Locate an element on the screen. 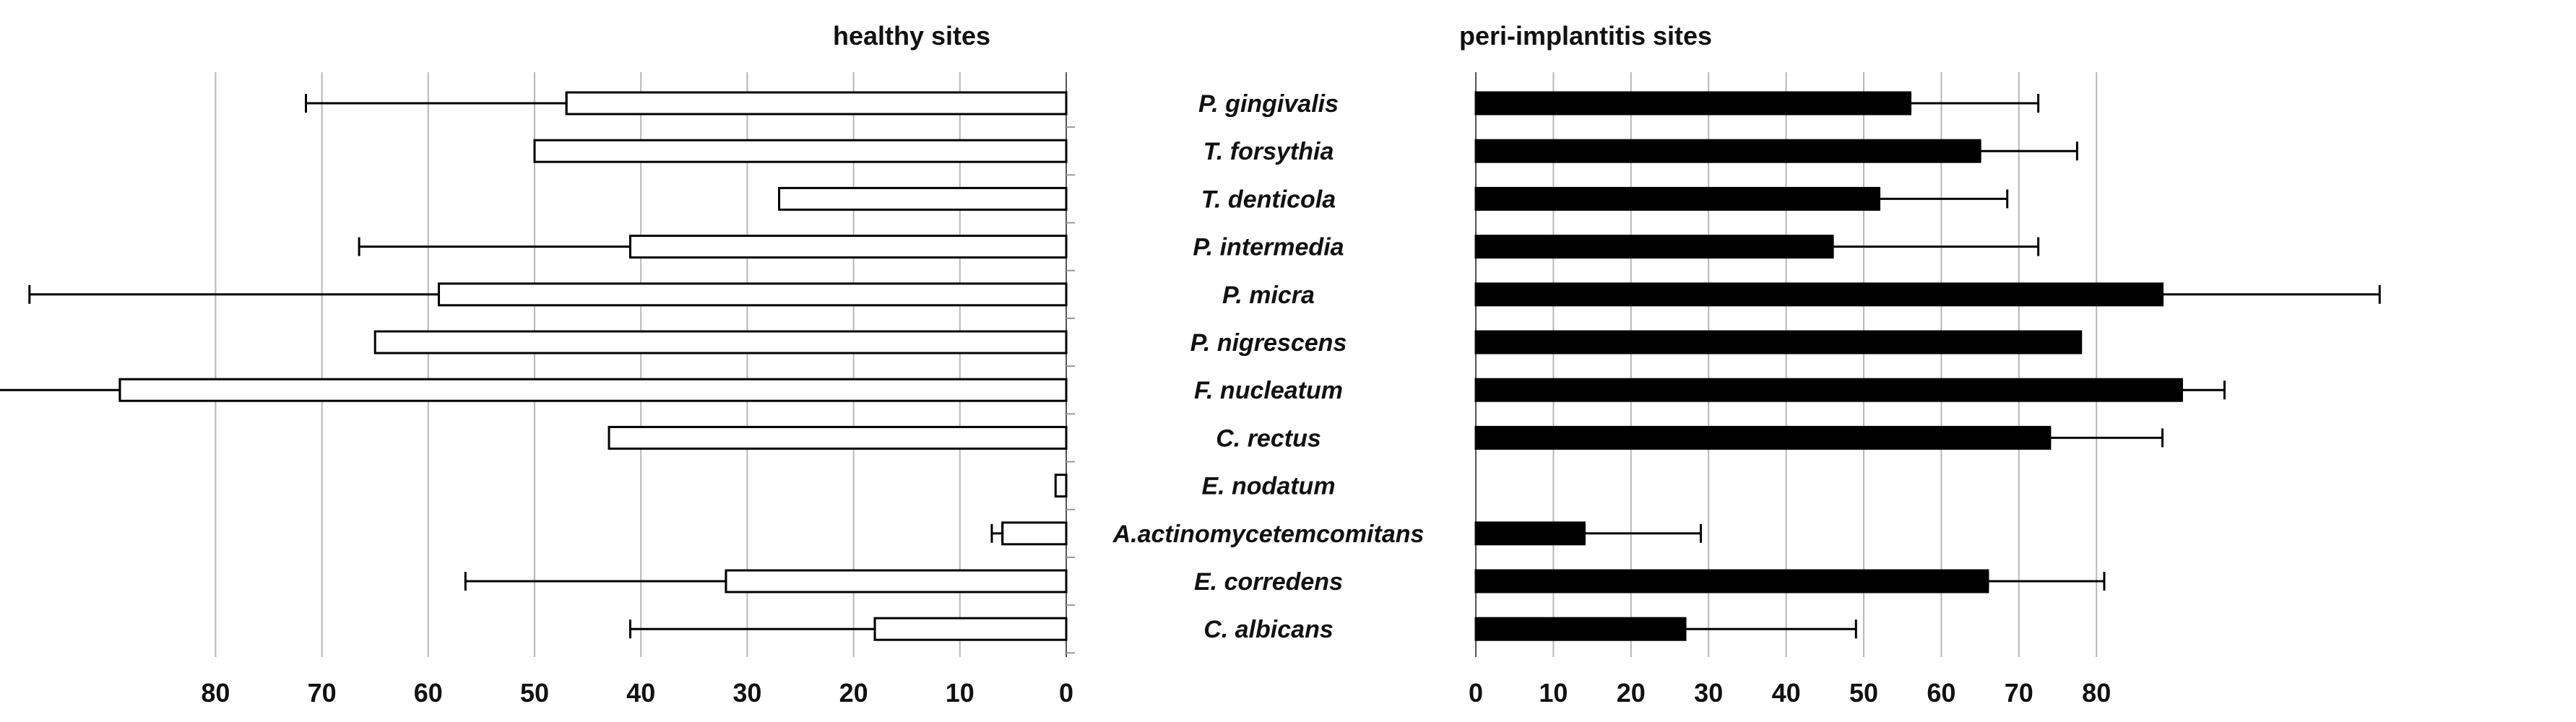 The image size is (2576, 722). healthy-bar-t-forsythia is located at coordinates (801, 151).